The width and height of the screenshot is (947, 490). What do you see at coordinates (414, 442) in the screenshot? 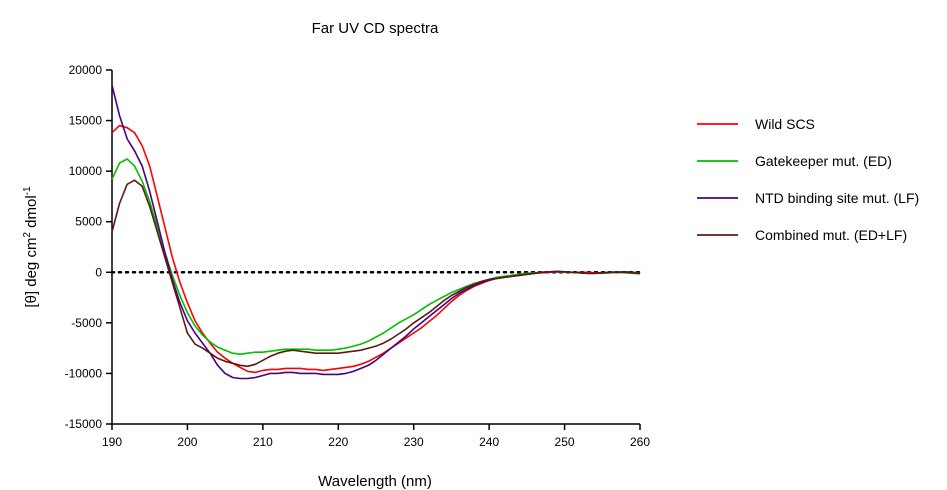
I see `x-tick-label: 230` at bounding box center [414, 442].